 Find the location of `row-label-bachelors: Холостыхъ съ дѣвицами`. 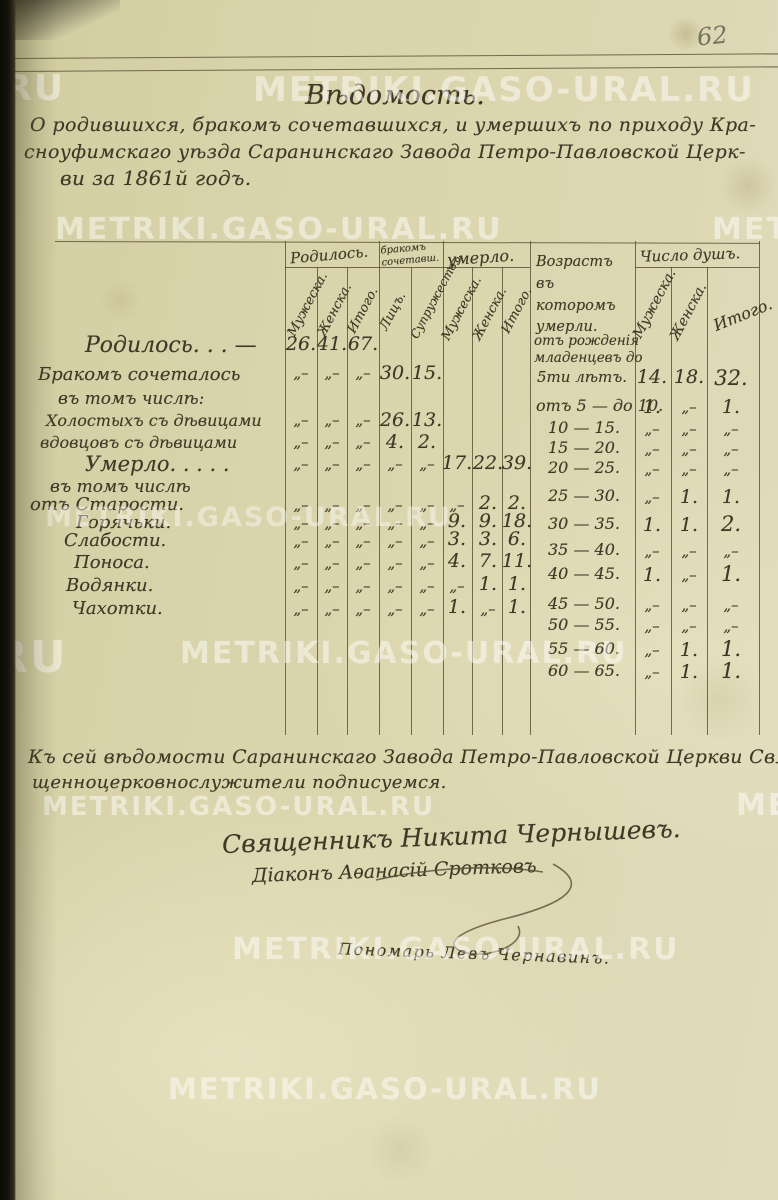

row-label-bachelors: Холостыхъ съ дѣвицами is located at coordinates (154, 420).